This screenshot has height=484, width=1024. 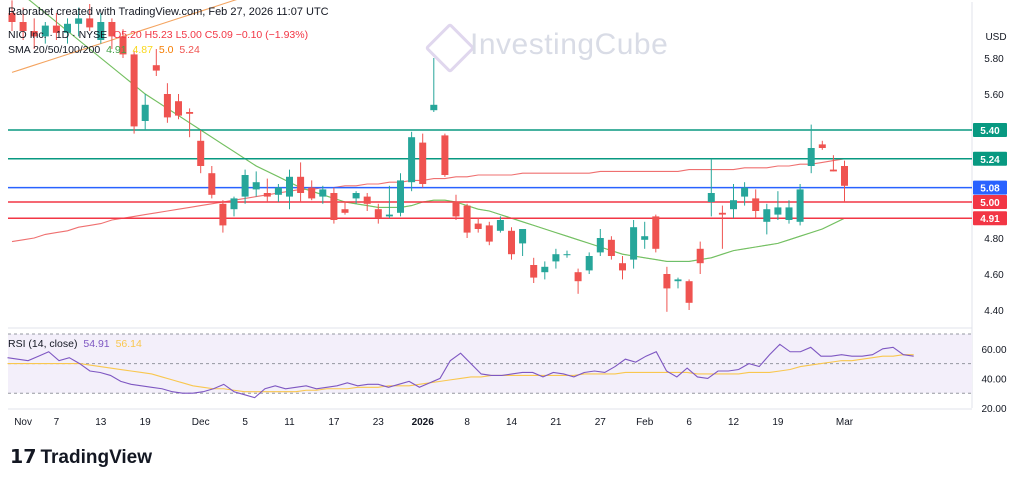 I want to click on rsi-tick-label: 60.00, so click(x=993, y=350).